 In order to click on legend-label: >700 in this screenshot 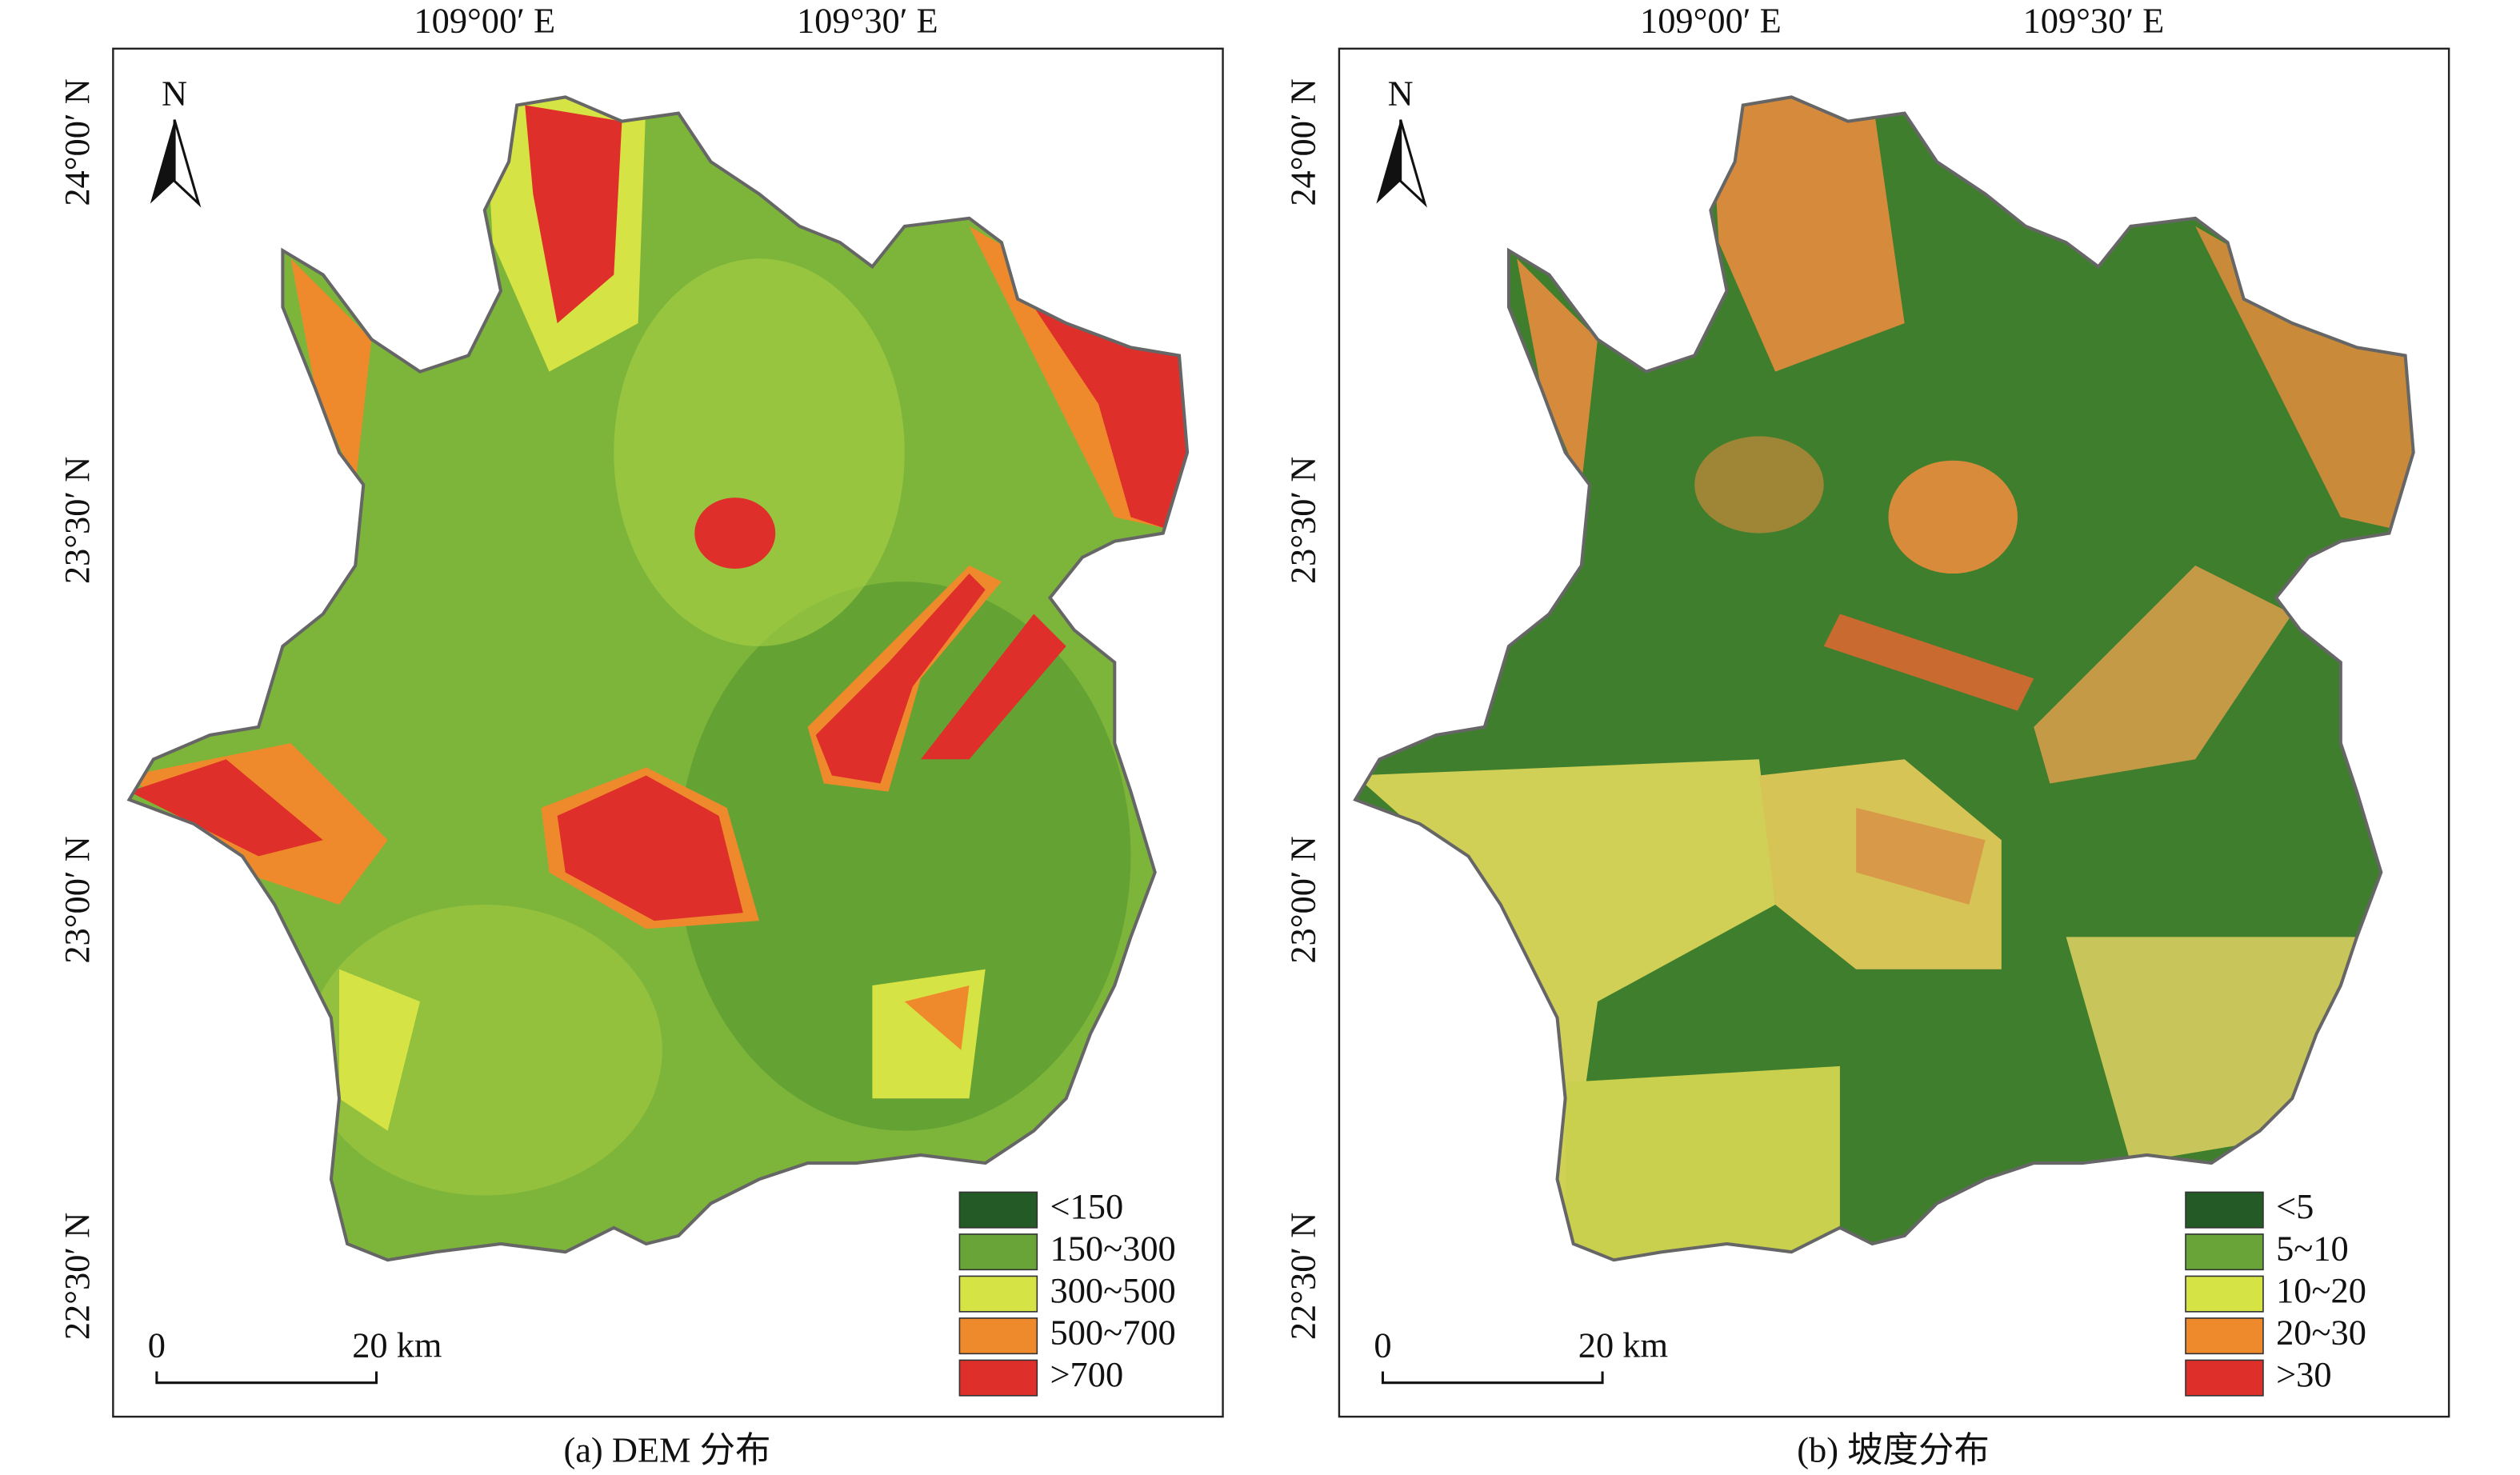, I will do `click(1086, 1374)`.